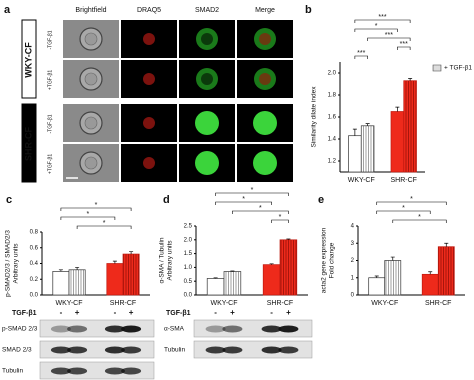 The width and height of the screenshot is (474, 380). I want to click on treatment-label: +TGF-β1, so click(50, 80).